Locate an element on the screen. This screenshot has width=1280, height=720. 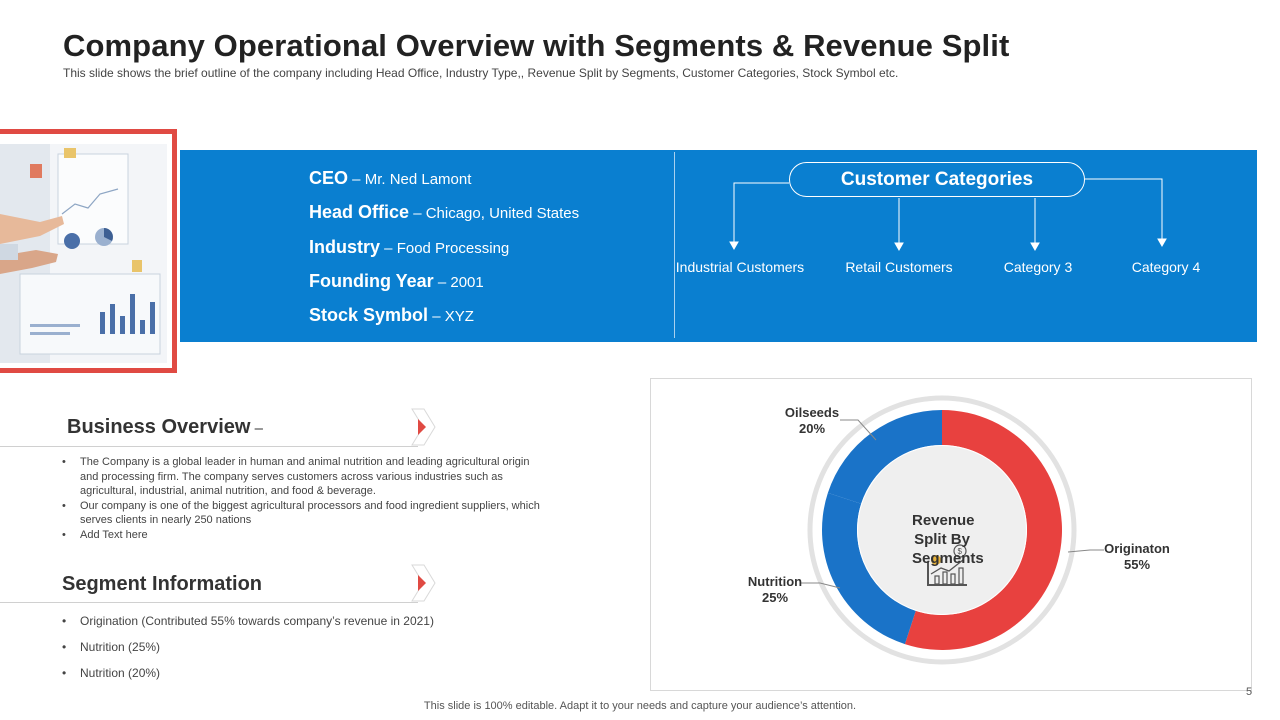
business-overview-underline is located at coordinates (209, 446).